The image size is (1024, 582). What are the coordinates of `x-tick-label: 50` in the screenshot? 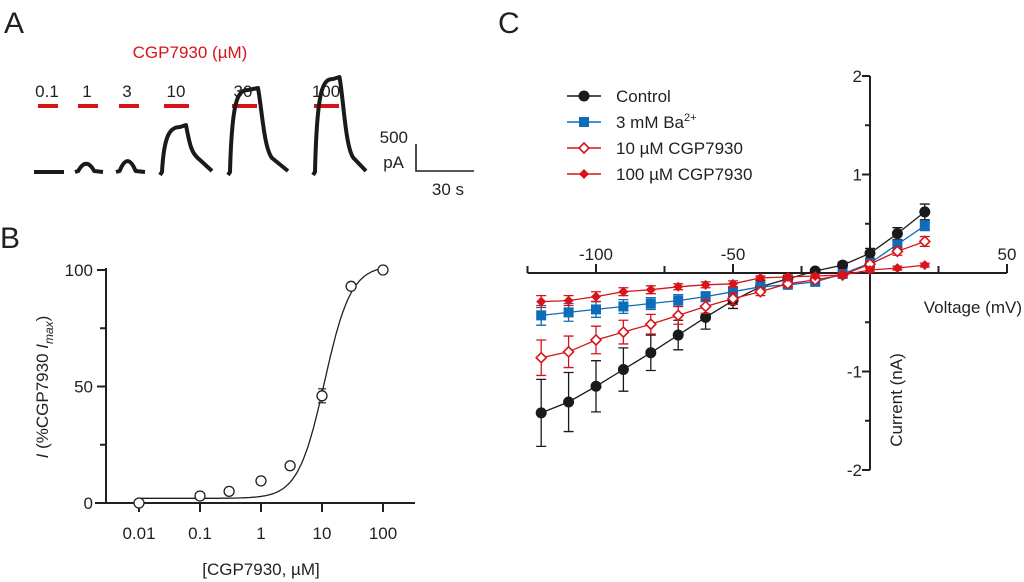 It's located at (1007, 254).